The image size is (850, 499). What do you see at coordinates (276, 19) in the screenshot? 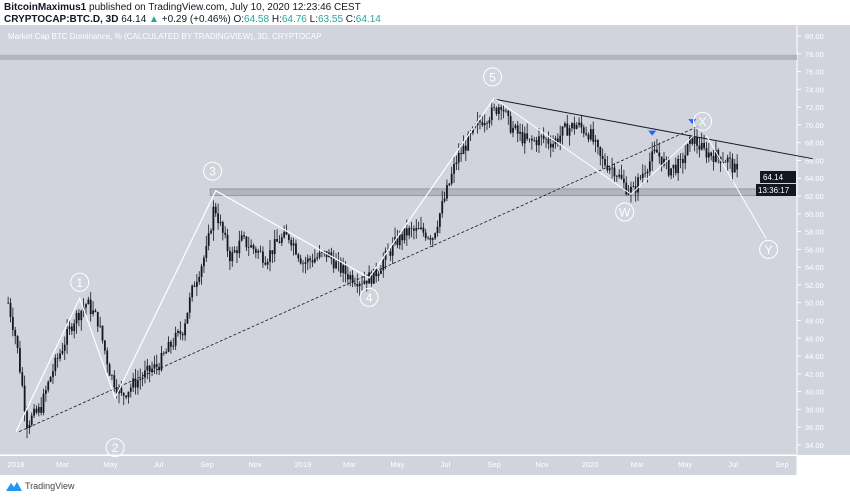
I see `high-label: H:` at bounding box center [276, 19].